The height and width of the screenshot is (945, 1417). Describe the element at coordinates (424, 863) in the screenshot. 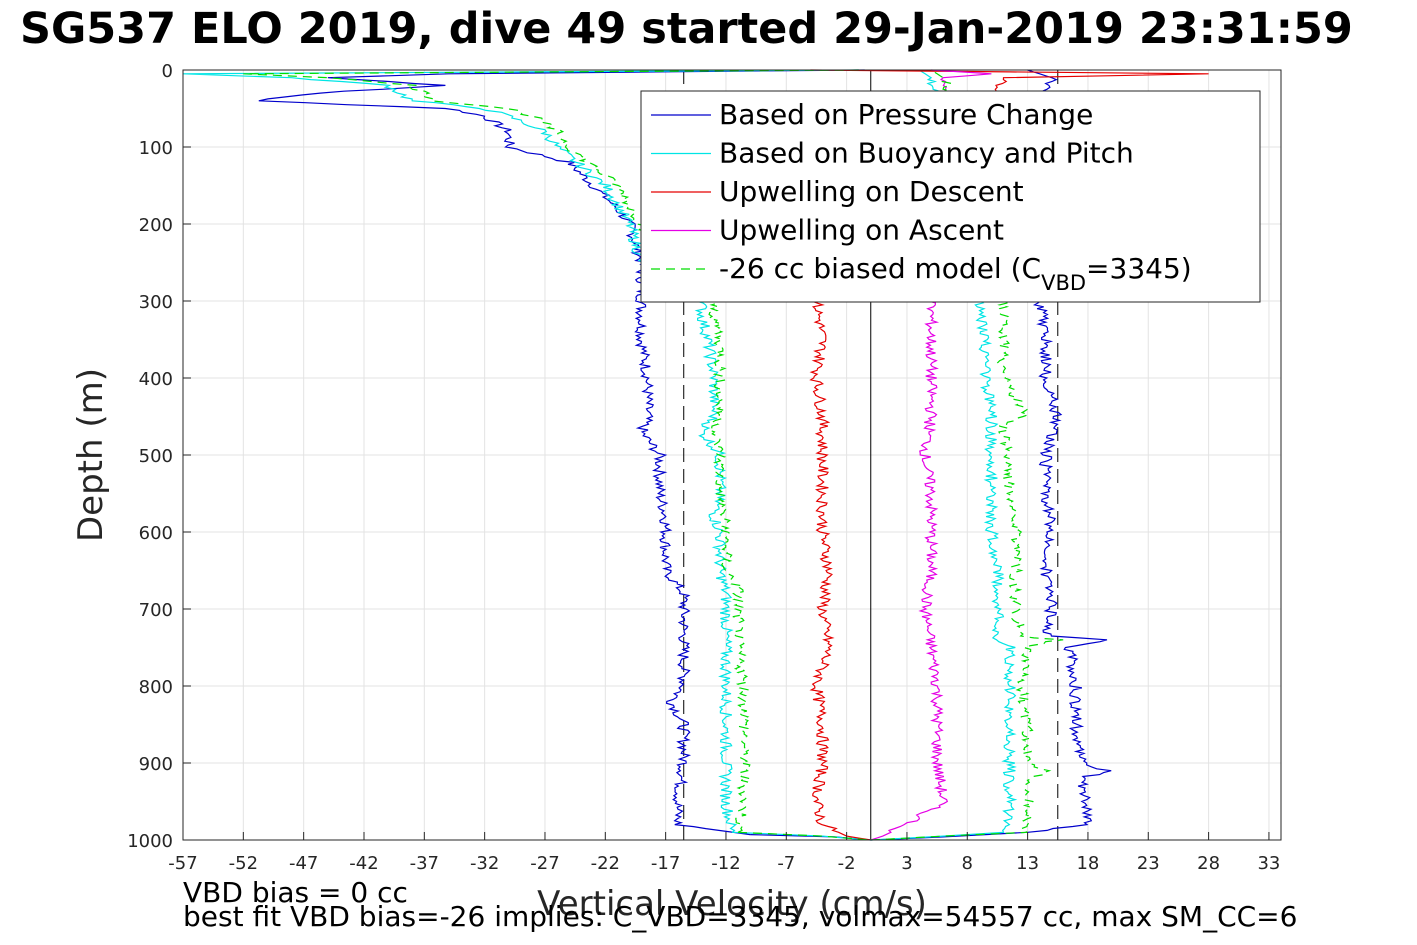

I see `x-tick-label: -37` at that location.